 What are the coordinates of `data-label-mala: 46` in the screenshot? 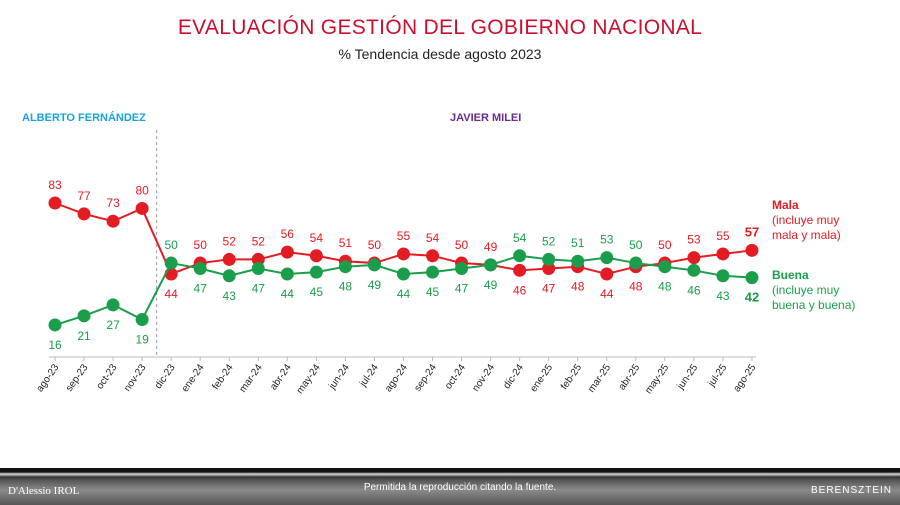 It's located at (520, 290).